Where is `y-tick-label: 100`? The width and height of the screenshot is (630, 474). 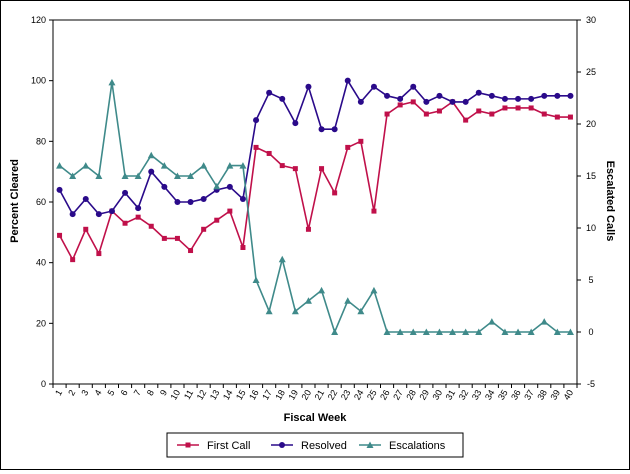
y-tick-label: 100 is located at coordinates (38, 81).